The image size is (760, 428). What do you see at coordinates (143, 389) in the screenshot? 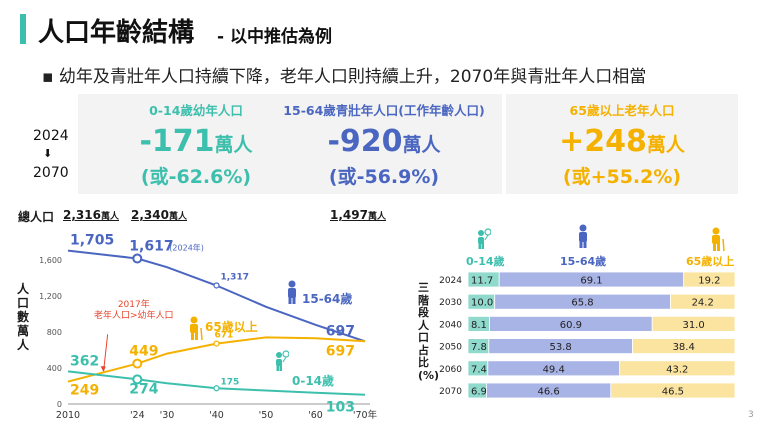
I see `data-label: 274` at bounding box center [143, 389].